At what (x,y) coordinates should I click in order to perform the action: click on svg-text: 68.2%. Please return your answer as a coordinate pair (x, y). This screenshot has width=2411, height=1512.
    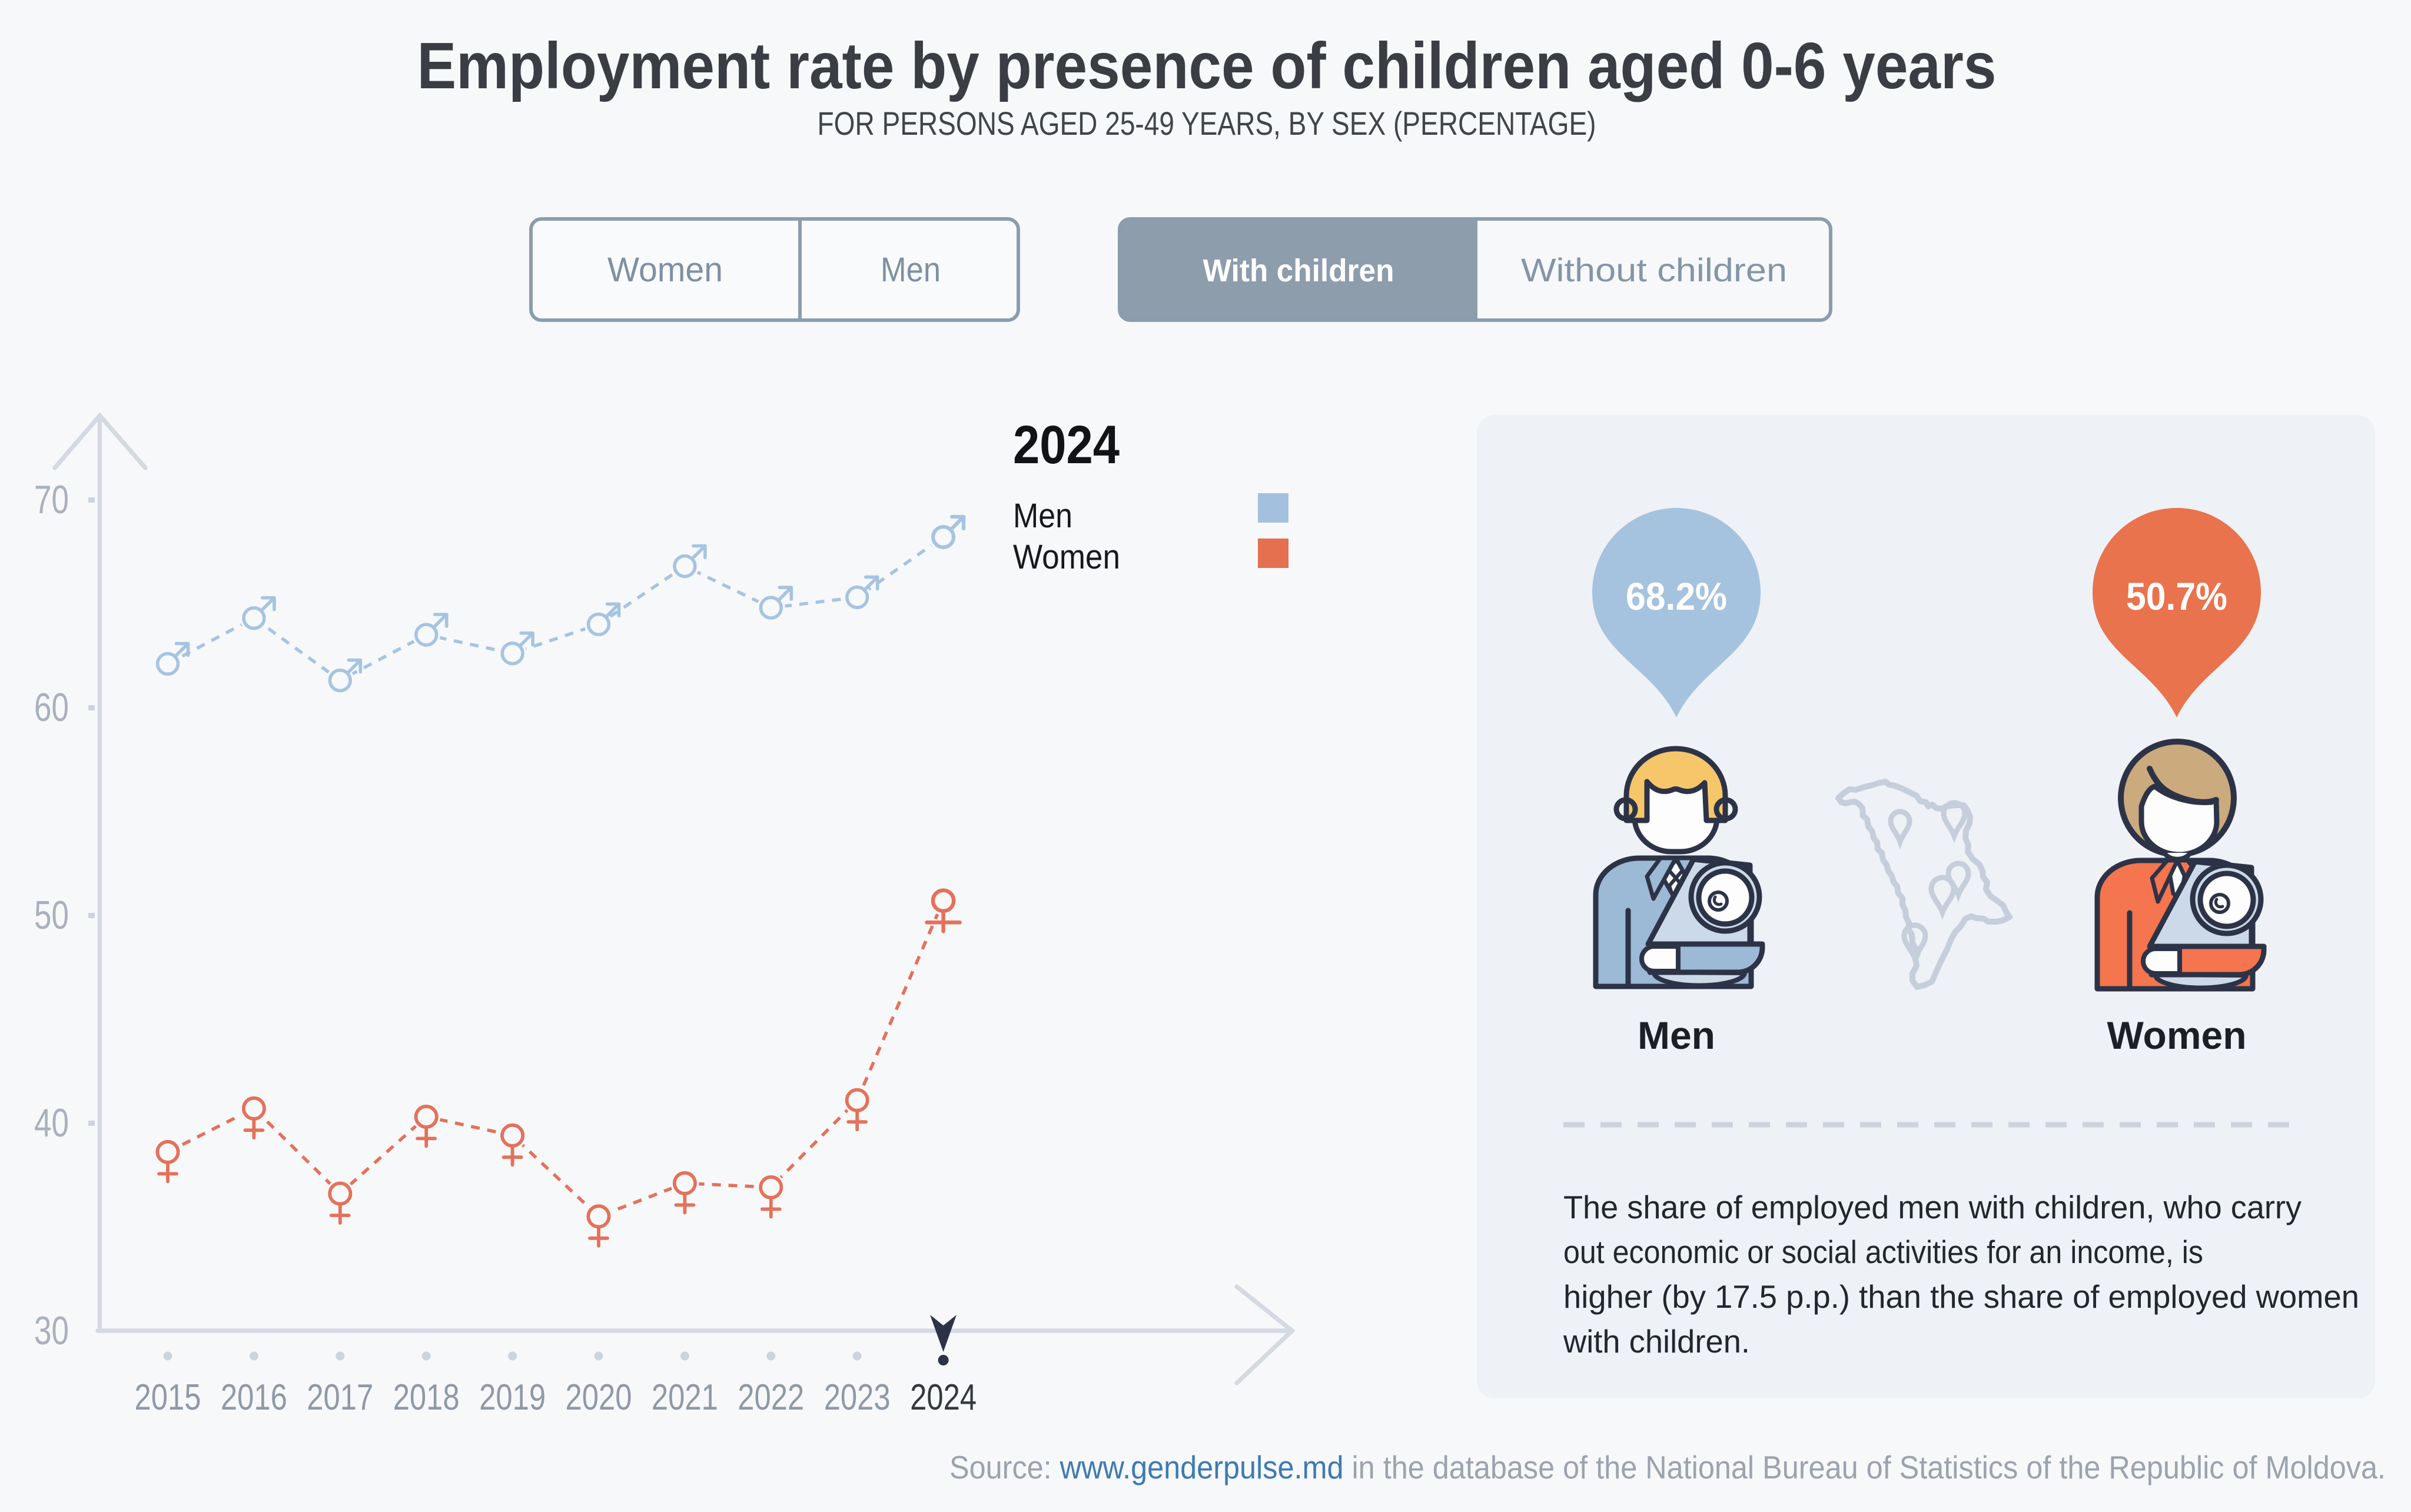
    Looking at the image, I should click on (1676, 596).